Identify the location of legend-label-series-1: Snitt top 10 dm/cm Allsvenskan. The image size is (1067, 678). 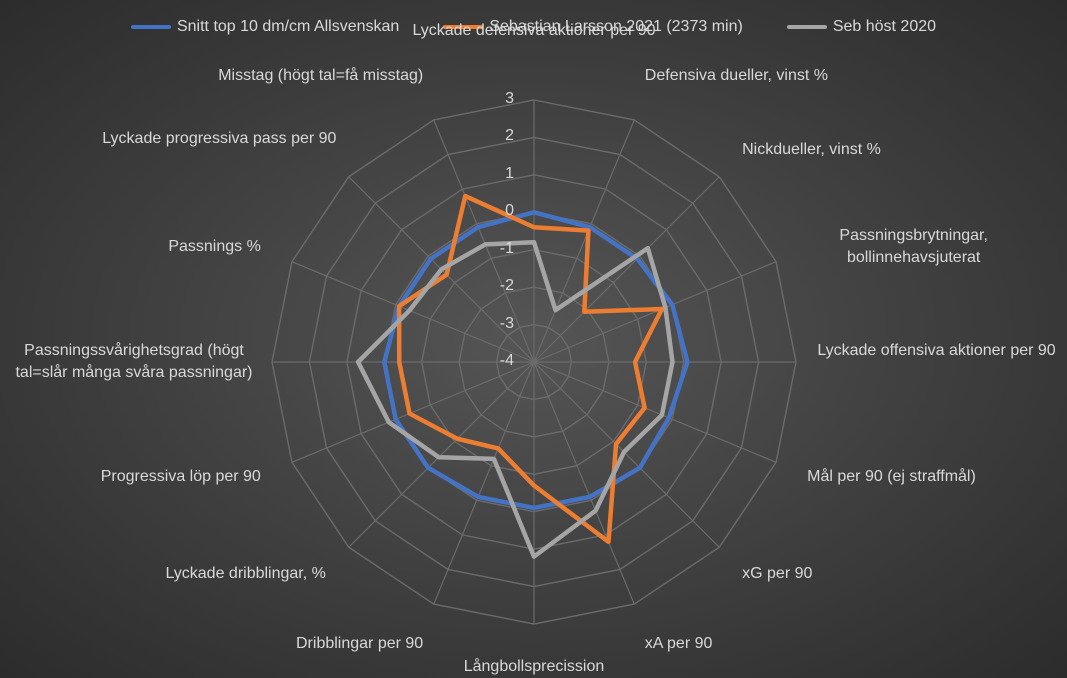
(288, 26).